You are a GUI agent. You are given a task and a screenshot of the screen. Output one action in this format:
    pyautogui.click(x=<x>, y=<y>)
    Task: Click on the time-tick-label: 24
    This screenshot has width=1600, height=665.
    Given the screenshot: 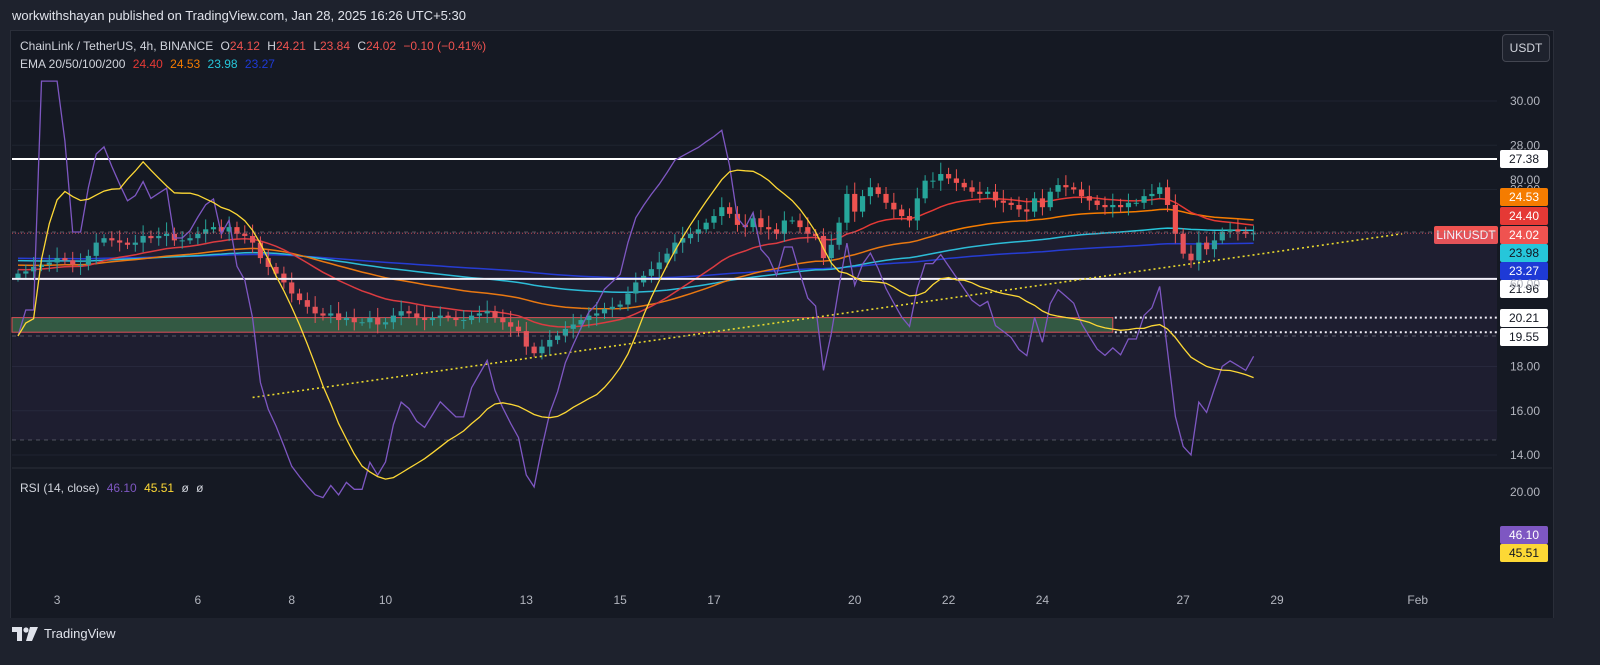 What is the action you would take?
    pyautogui.click(x=1043, y=600)
    